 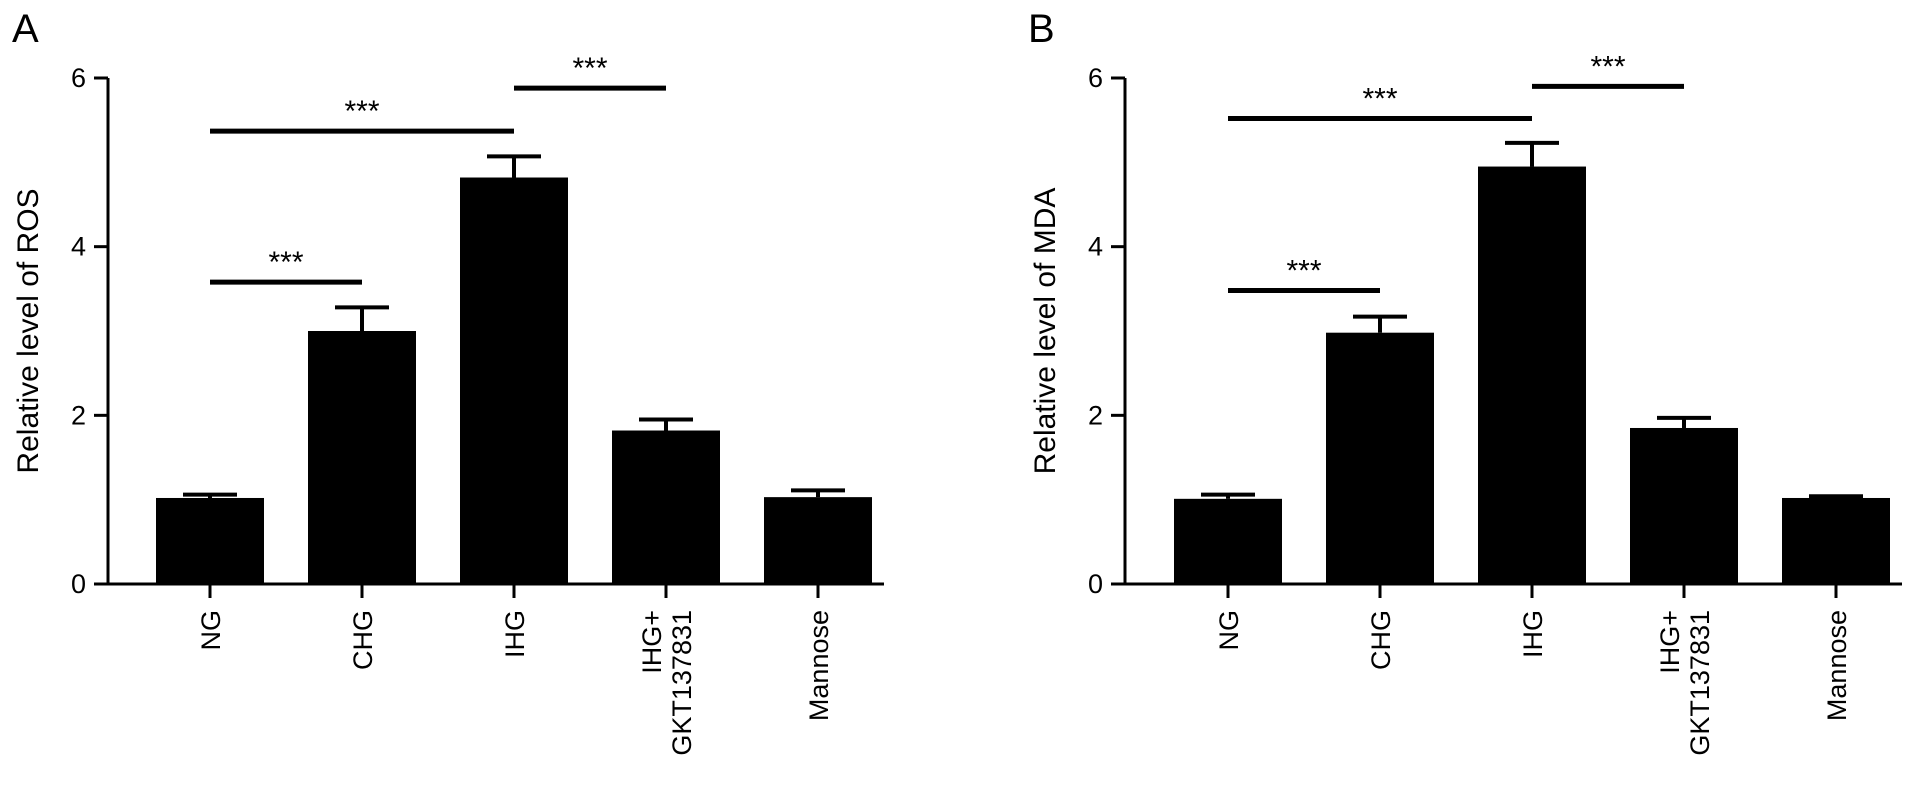 I want to click on panel-letter: A, so click(x=25, y=29).